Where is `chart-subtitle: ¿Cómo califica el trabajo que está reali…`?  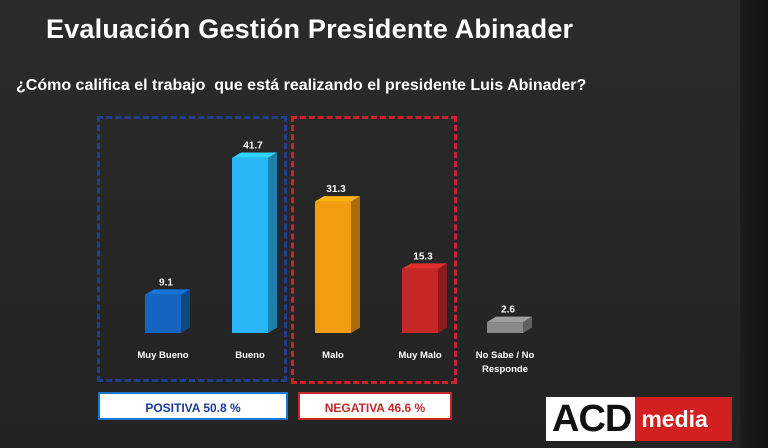
chart-subtitle: ¿Cómo califica el trabajo que está reali… is located at coordinates (301, 85).